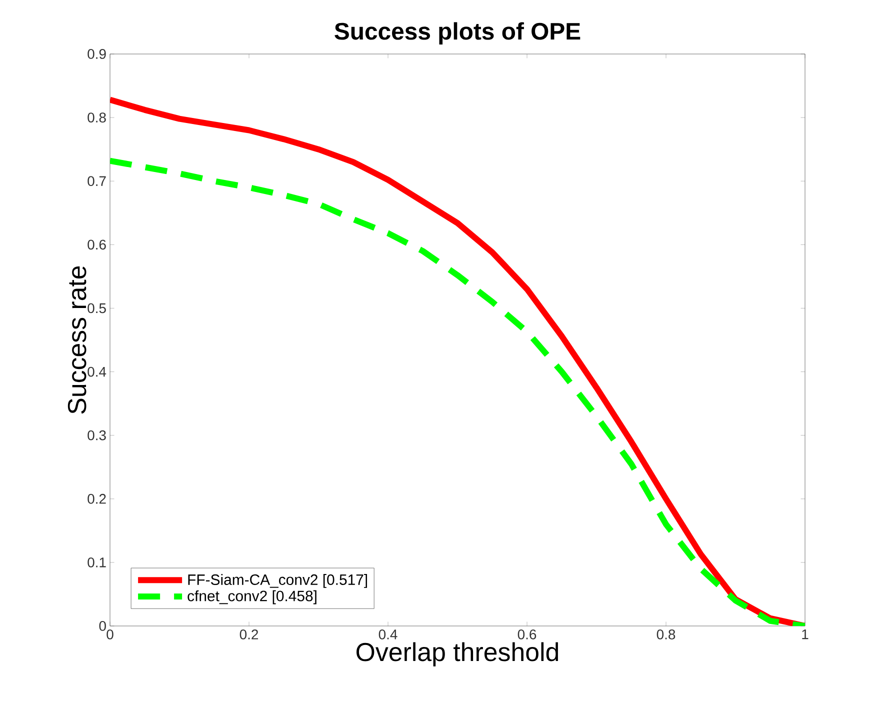  Describe the element at coordinates (666, 634) in the screenshot. I see `x-tick-label: 0.8` at that location.